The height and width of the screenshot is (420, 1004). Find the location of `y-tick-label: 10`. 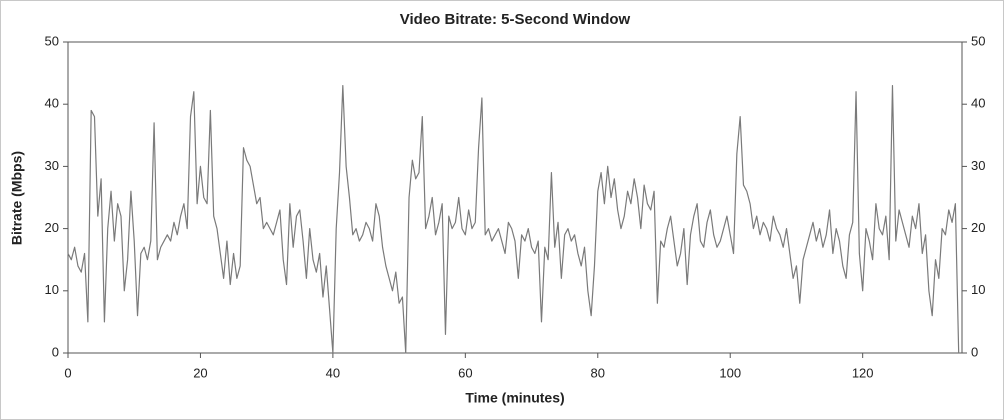

y-tick-label: 10 is located at coordinates (52, 289).